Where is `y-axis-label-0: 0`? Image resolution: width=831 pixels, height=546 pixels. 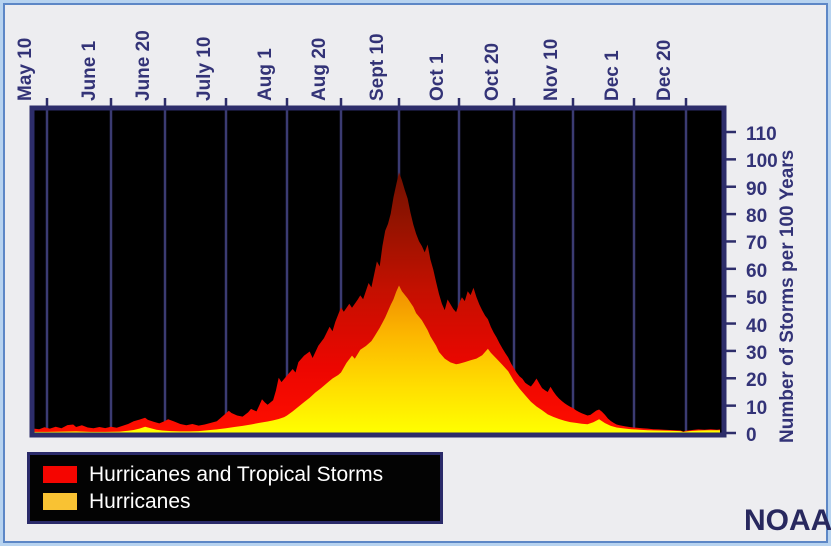 y-axis-label-0: 0 is located at coordinates (751, 435).